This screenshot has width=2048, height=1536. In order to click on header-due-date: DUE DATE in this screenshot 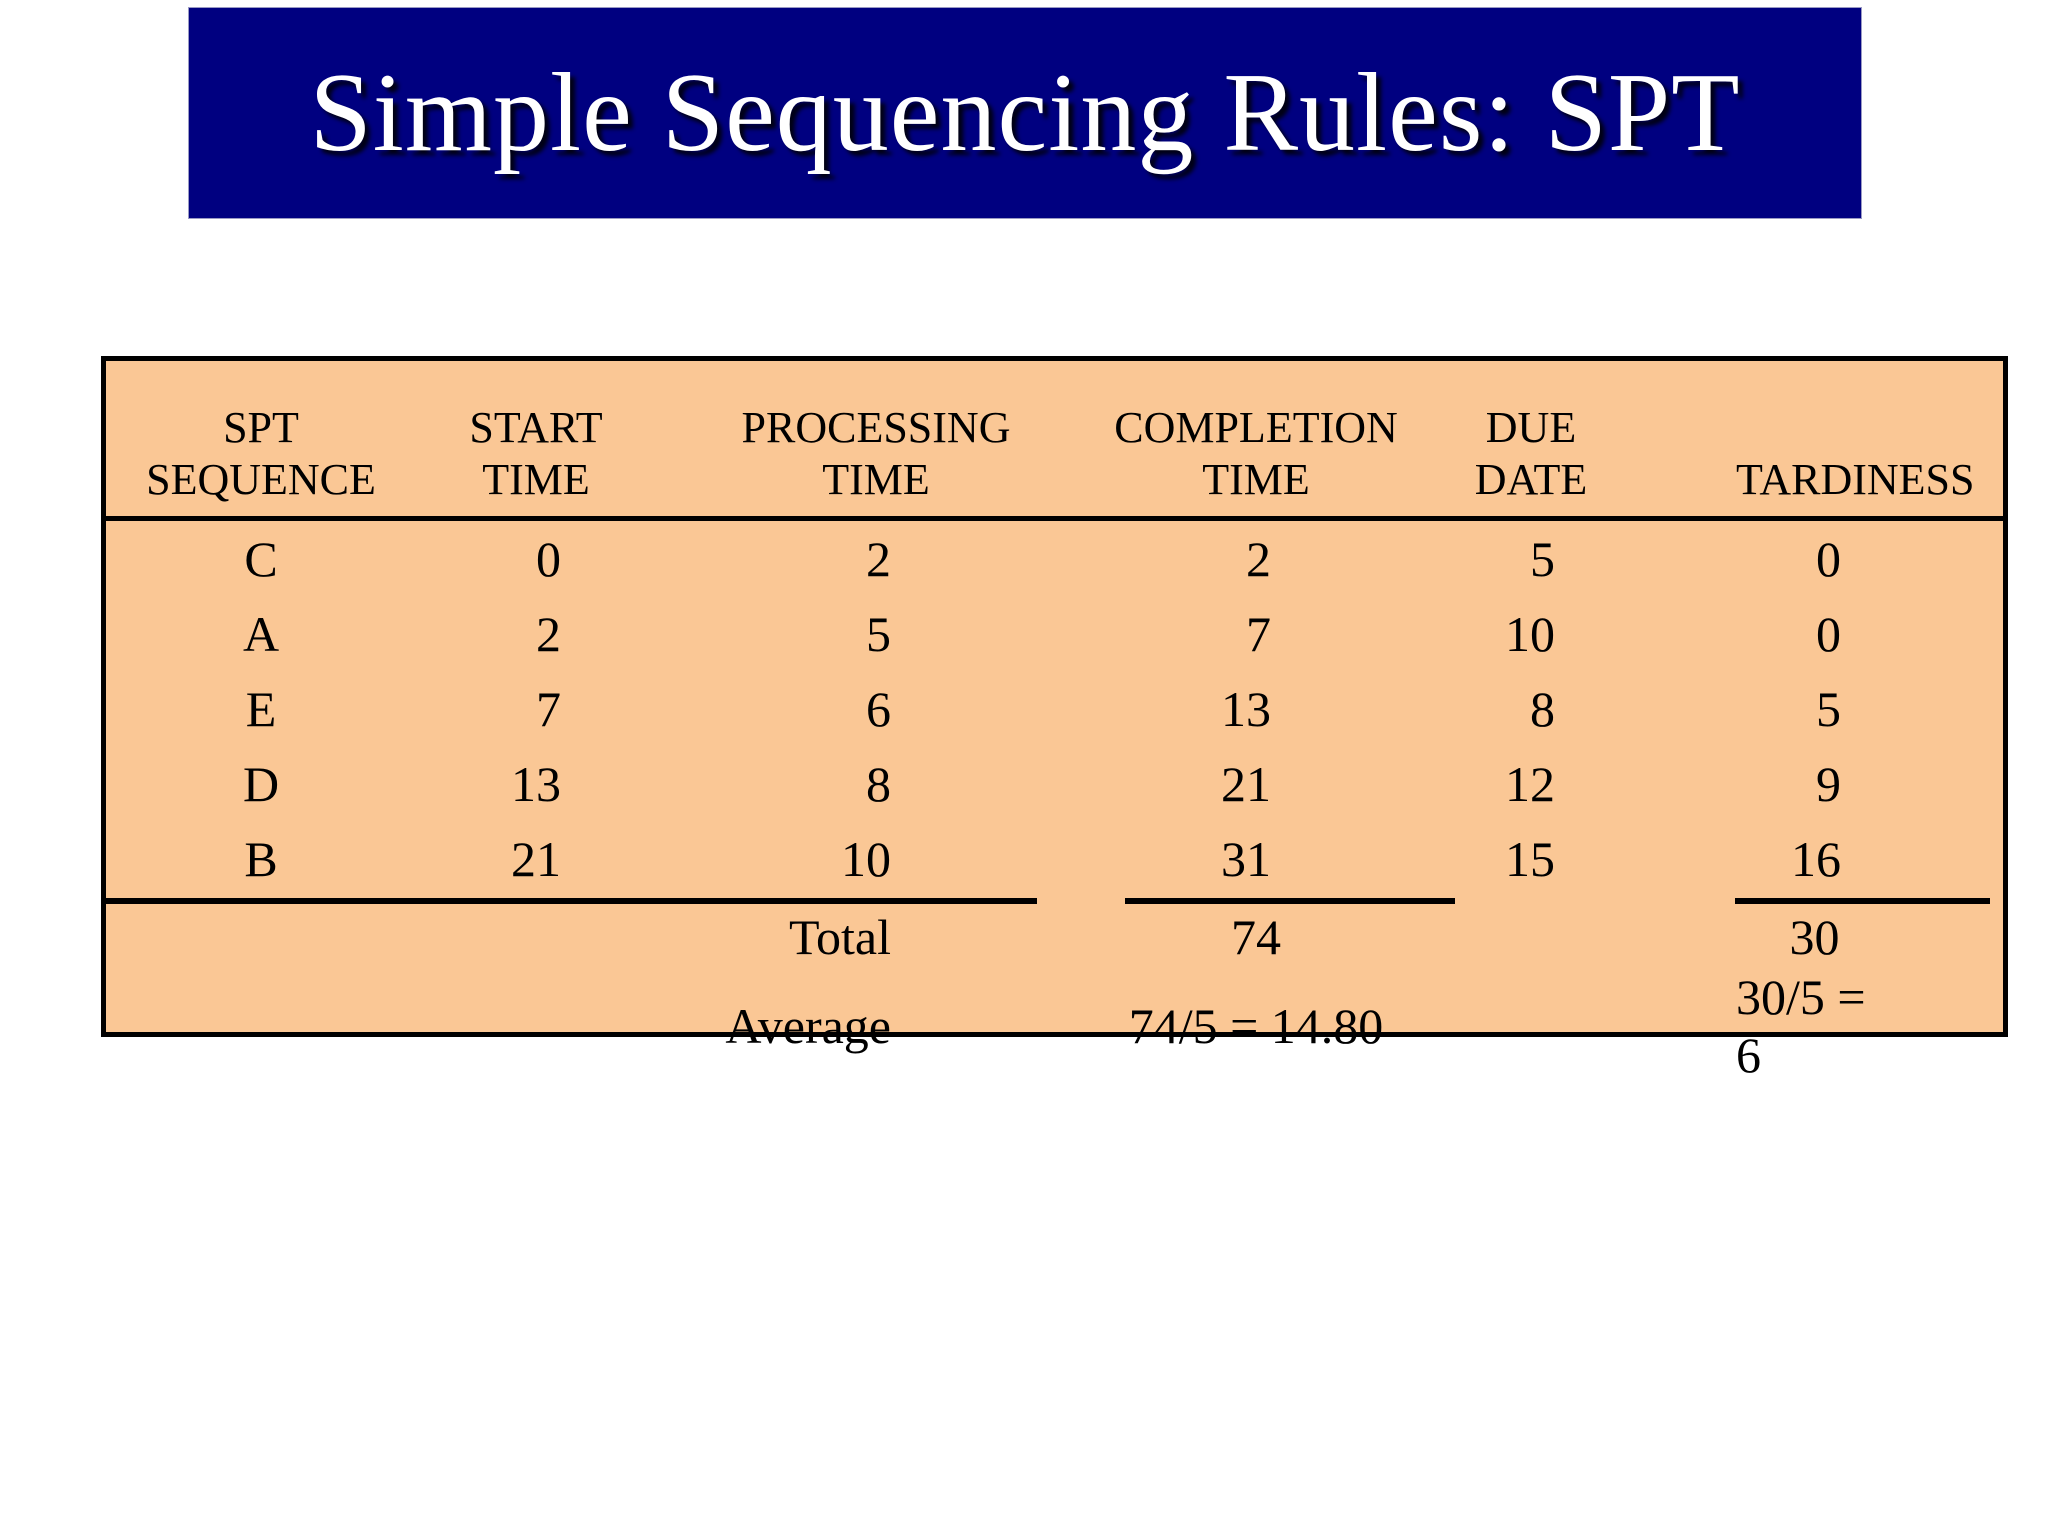, I will do `click(1601, 438)`.